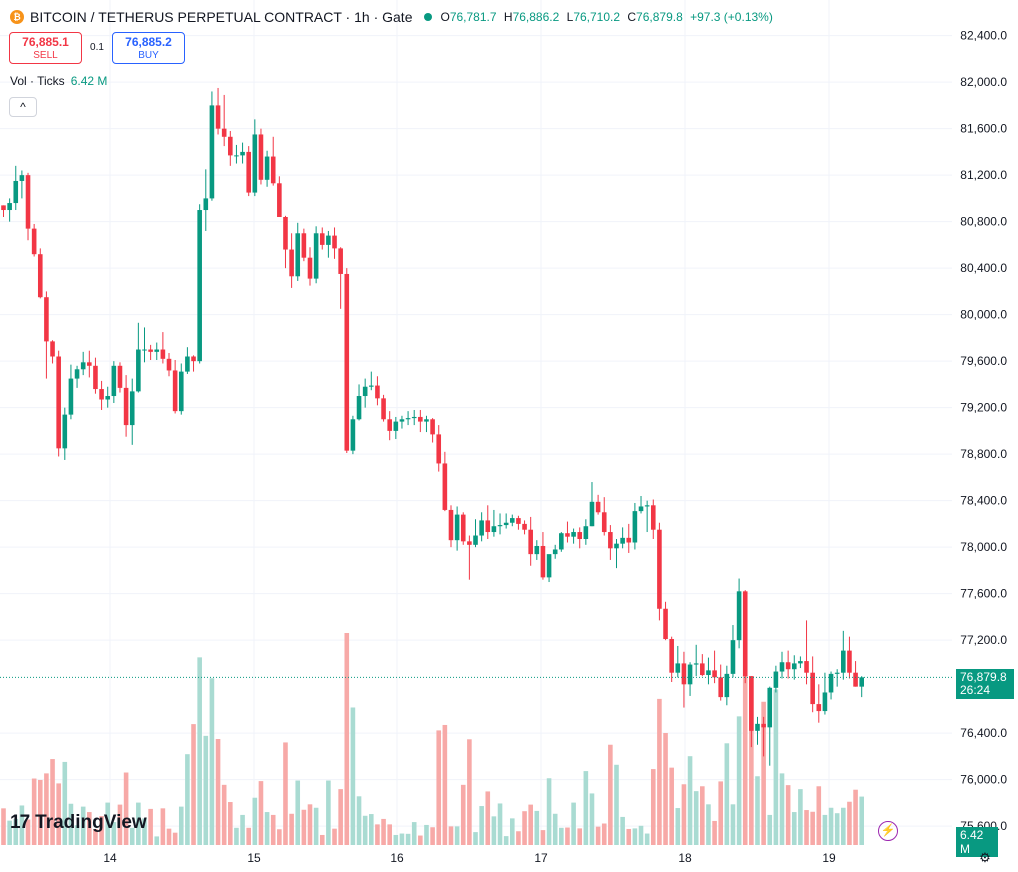 The image size is (1018, 872). What do you see at coordinates (428, 17) in the screenshot?
I see `market-open-dot-icon` at bounding box center [428, 17].